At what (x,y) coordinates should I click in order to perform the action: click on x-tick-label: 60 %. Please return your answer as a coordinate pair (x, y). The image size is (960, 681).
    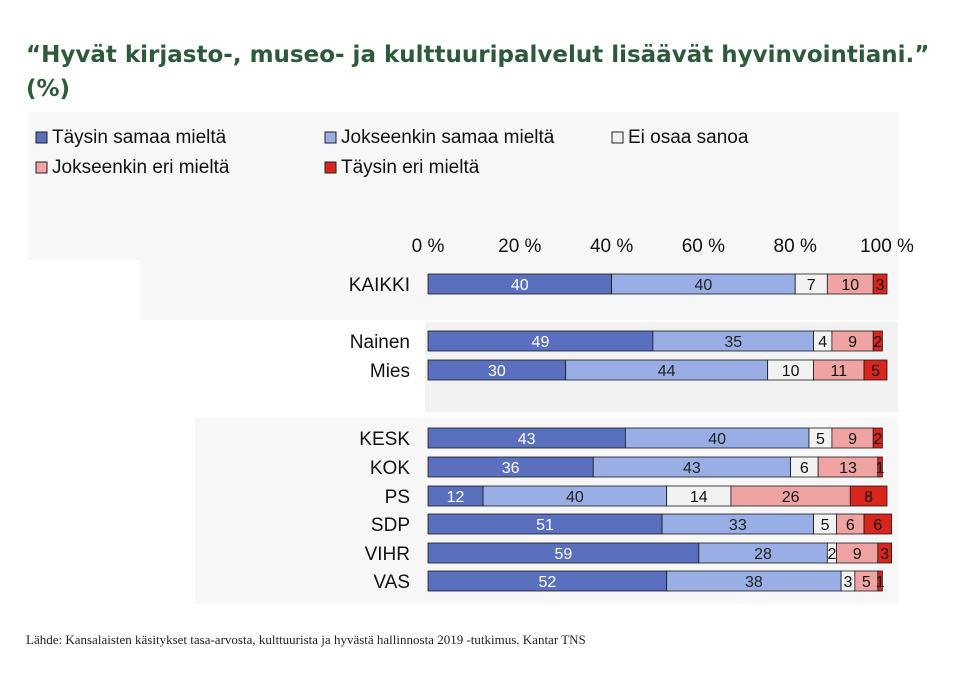
    Looking at the image, I should click on (703, 246).